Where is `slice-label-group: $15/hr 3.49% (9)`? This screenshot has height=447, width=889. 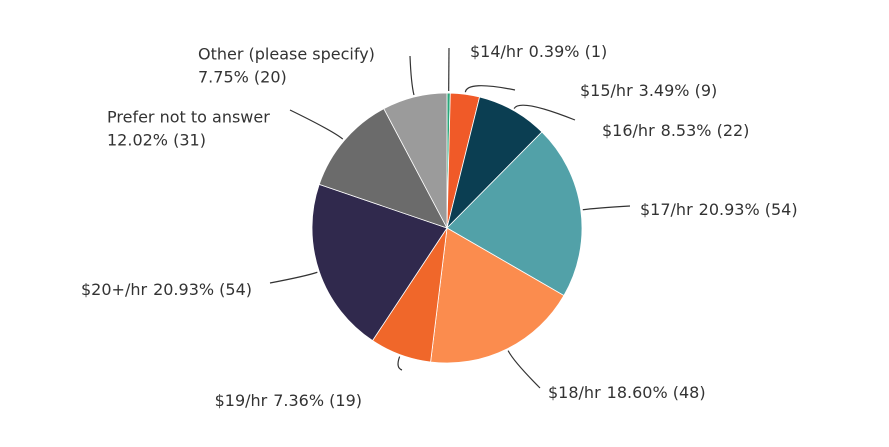
slice-label-group: $15/hr 3.49% (9) is located at coordinates (648, 90).